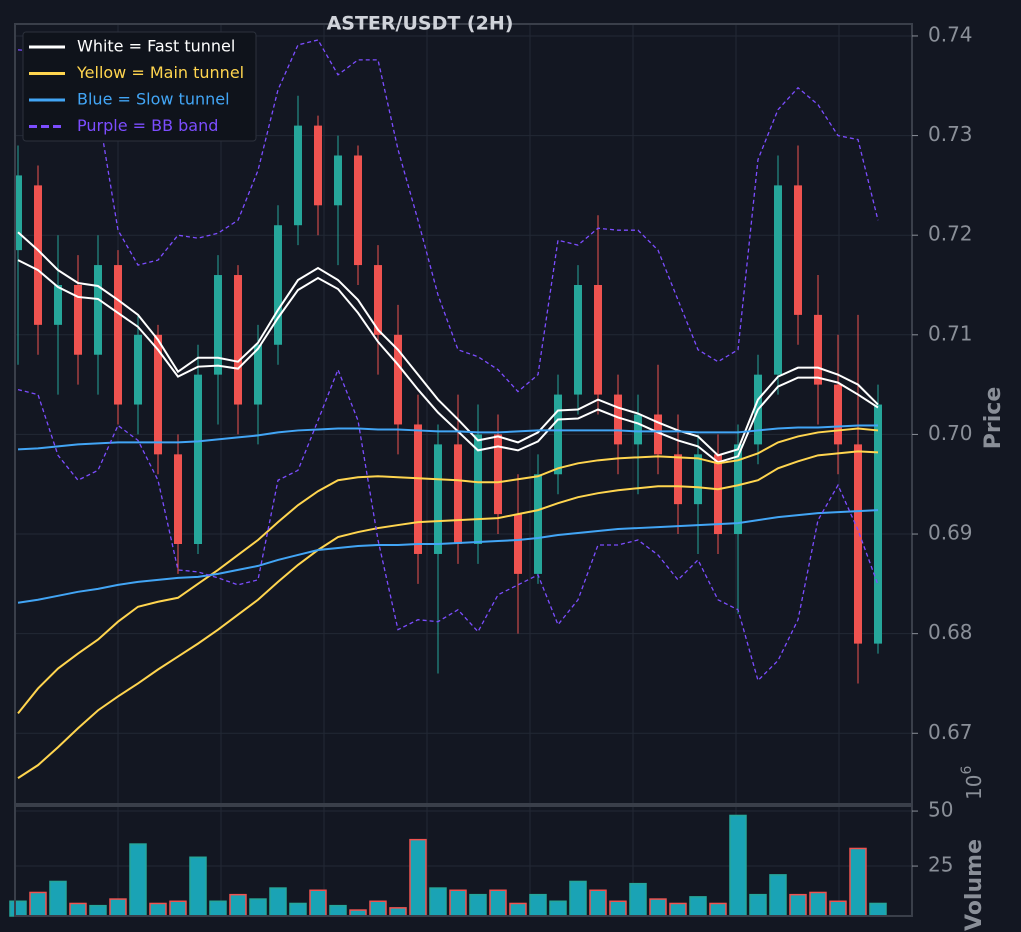 This screenshot has height=932, width=1021. What do you see at coordinates (420, 24) in the screenshot?
I see `chart-title: ASTER/USDT (2H)` at bounding box center [420, 24].